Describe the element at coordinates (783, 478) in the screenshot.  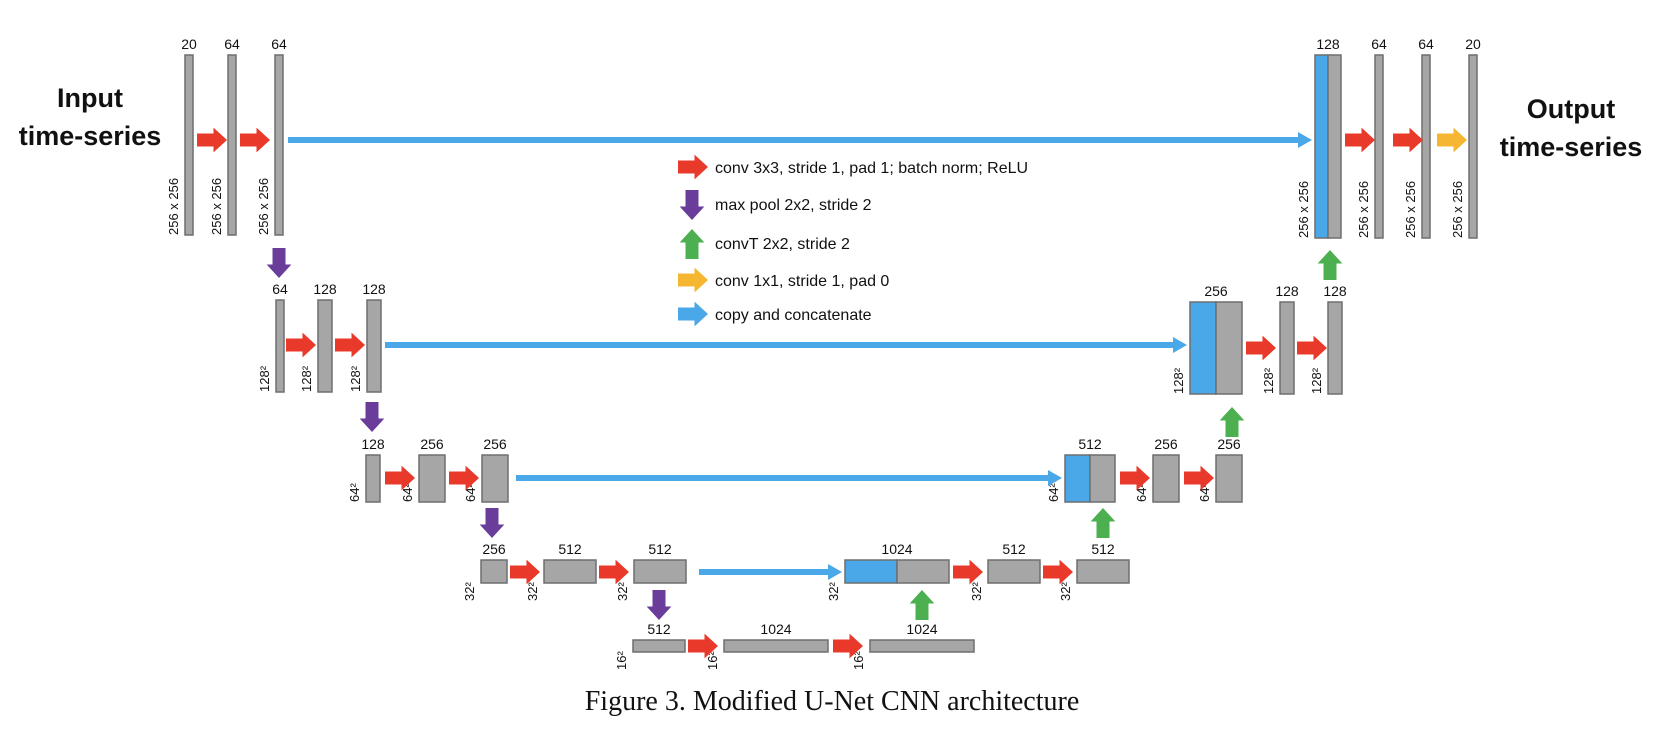
I see `skip-arrow-level3` at that location.